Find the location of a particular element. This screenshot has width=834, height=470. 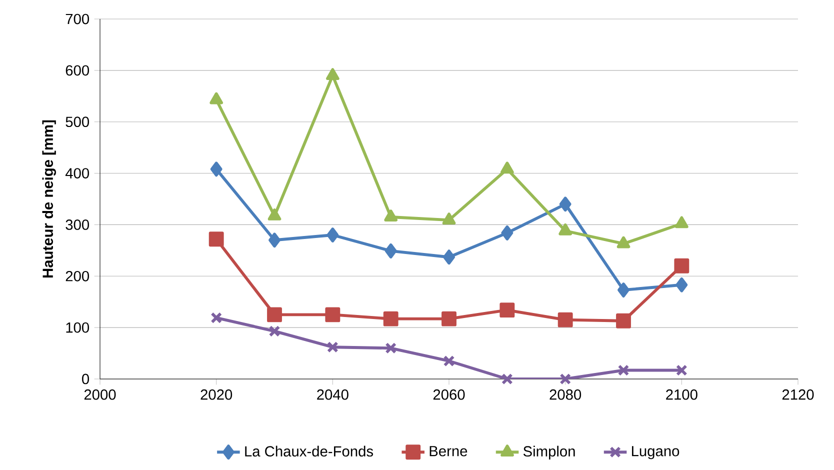

y-tick-label: 400 is located at coordinates (77, 173).